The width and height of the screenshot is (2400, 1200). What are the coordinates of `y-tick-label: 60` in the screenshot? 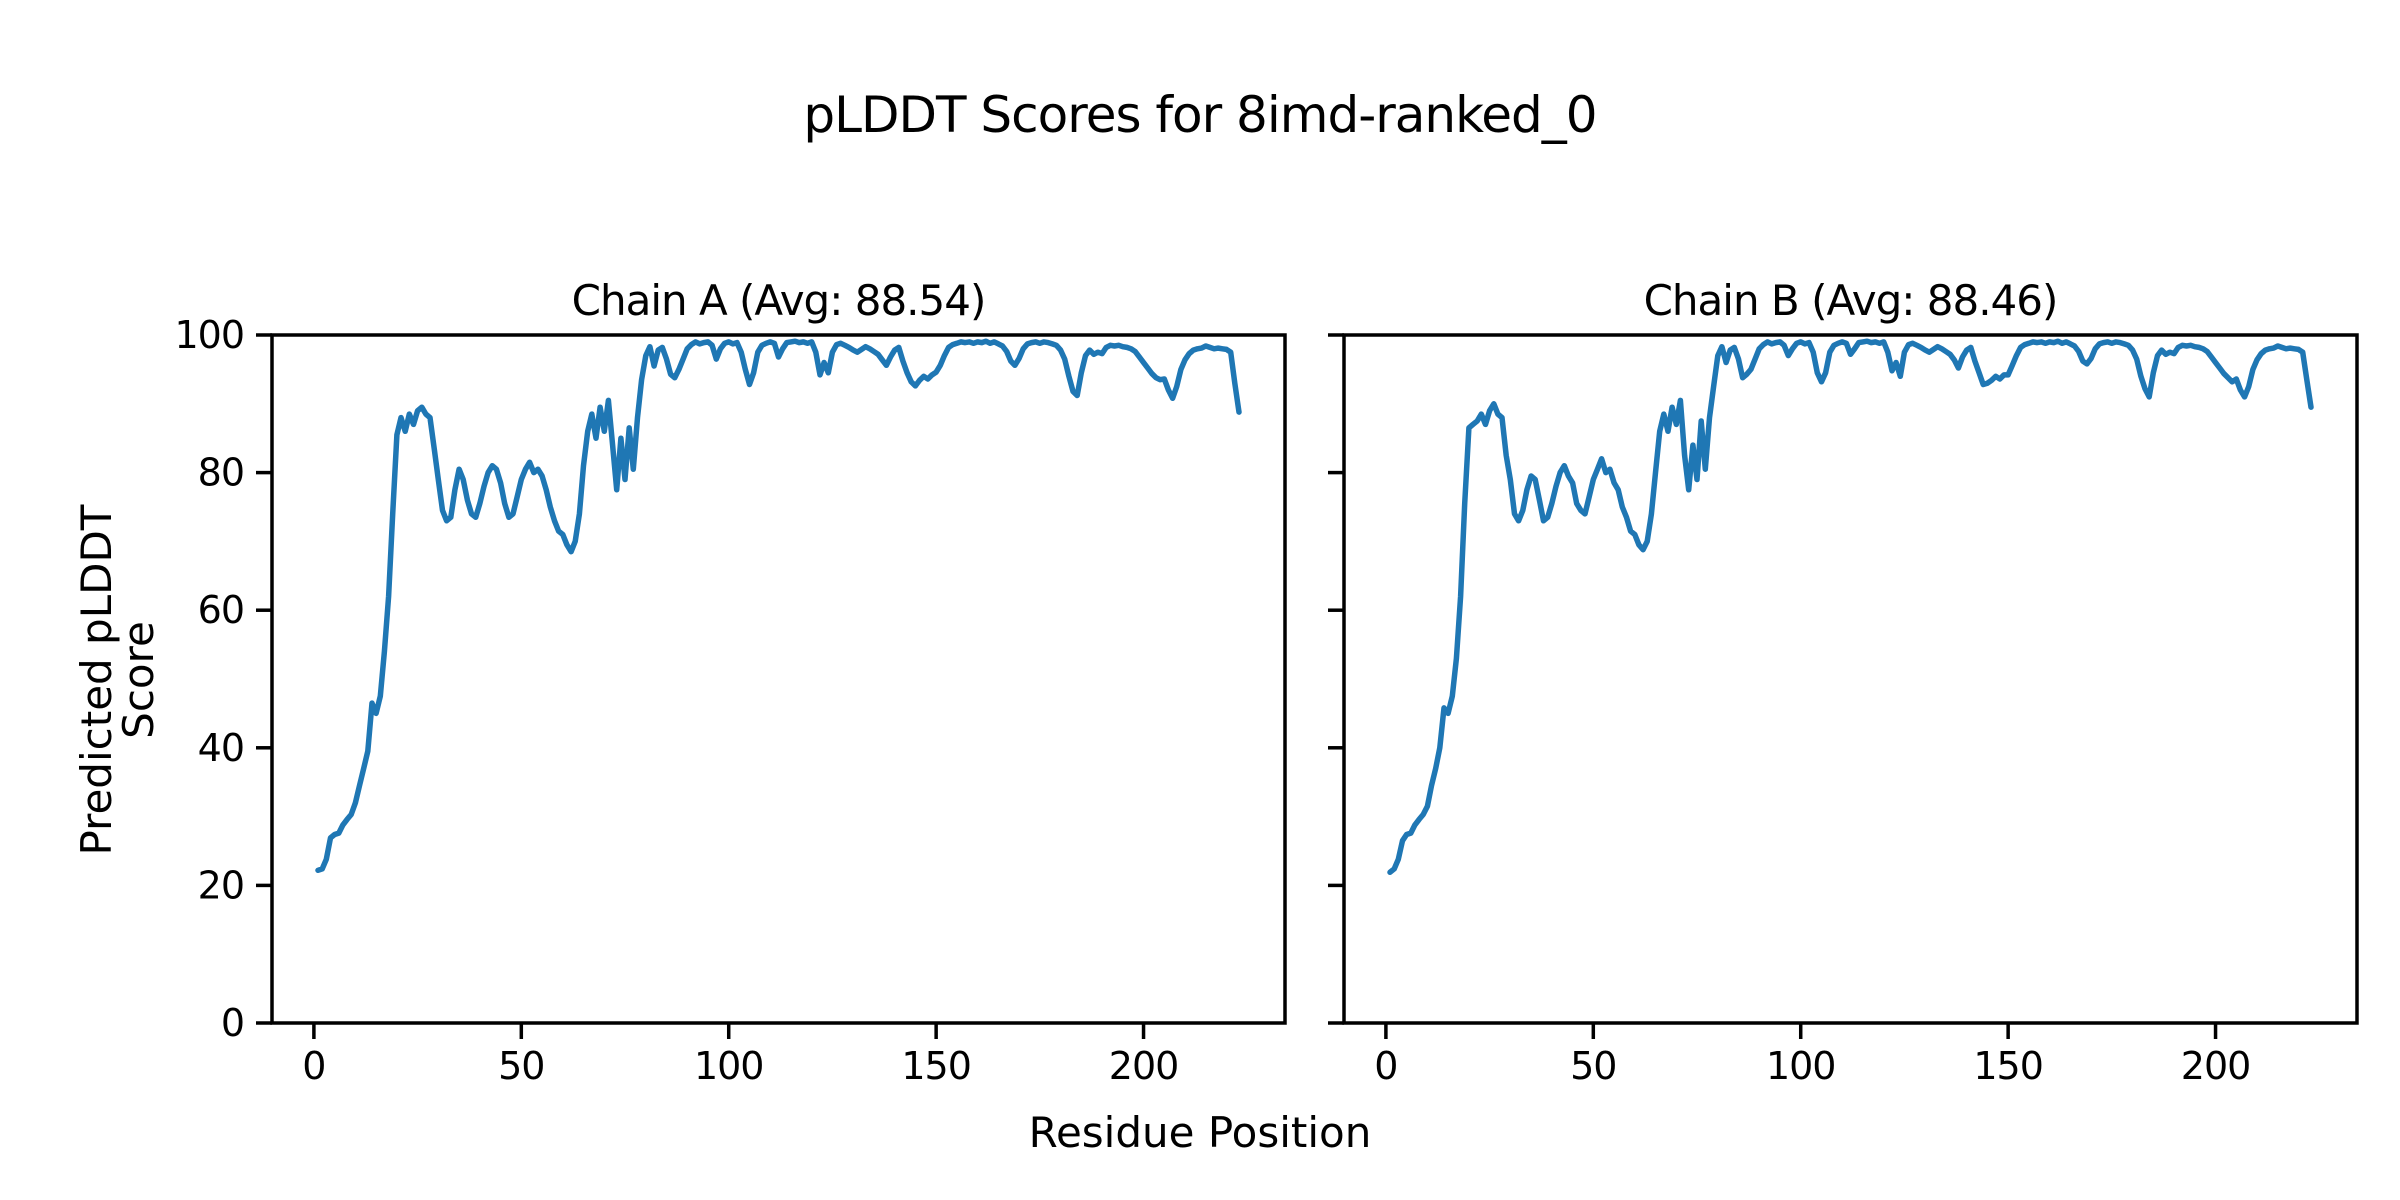 It's located at (221, 610).